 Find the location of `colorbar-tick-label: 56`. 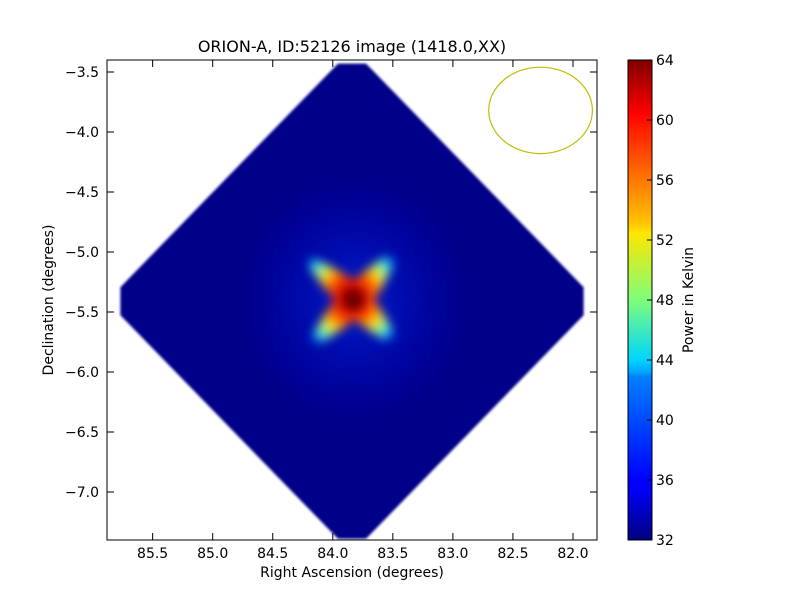

colorbar-tick-label: 56 is located at coordinates (665, 181).